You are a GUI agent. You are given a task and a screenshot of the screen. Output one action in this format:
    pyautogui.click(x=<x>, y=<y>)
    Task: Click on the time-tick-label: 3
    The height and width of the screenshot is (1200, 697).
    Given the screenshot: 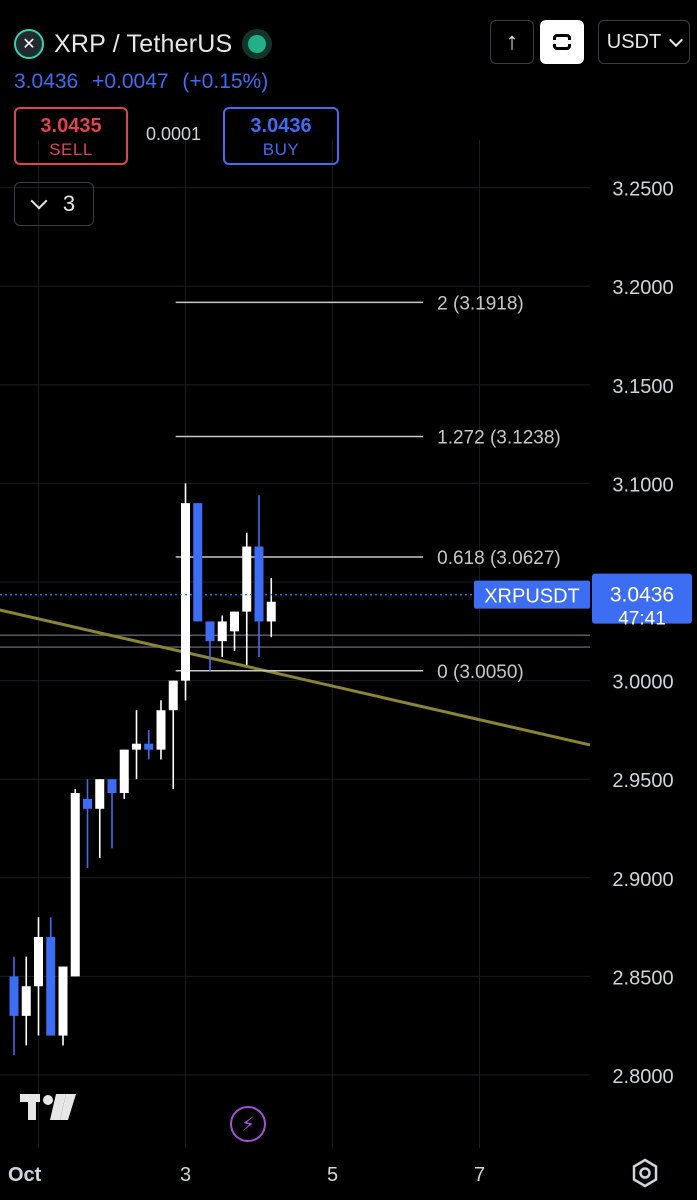 What is the action you would take?
    pyautogui.click(x=185, y=1175)
    